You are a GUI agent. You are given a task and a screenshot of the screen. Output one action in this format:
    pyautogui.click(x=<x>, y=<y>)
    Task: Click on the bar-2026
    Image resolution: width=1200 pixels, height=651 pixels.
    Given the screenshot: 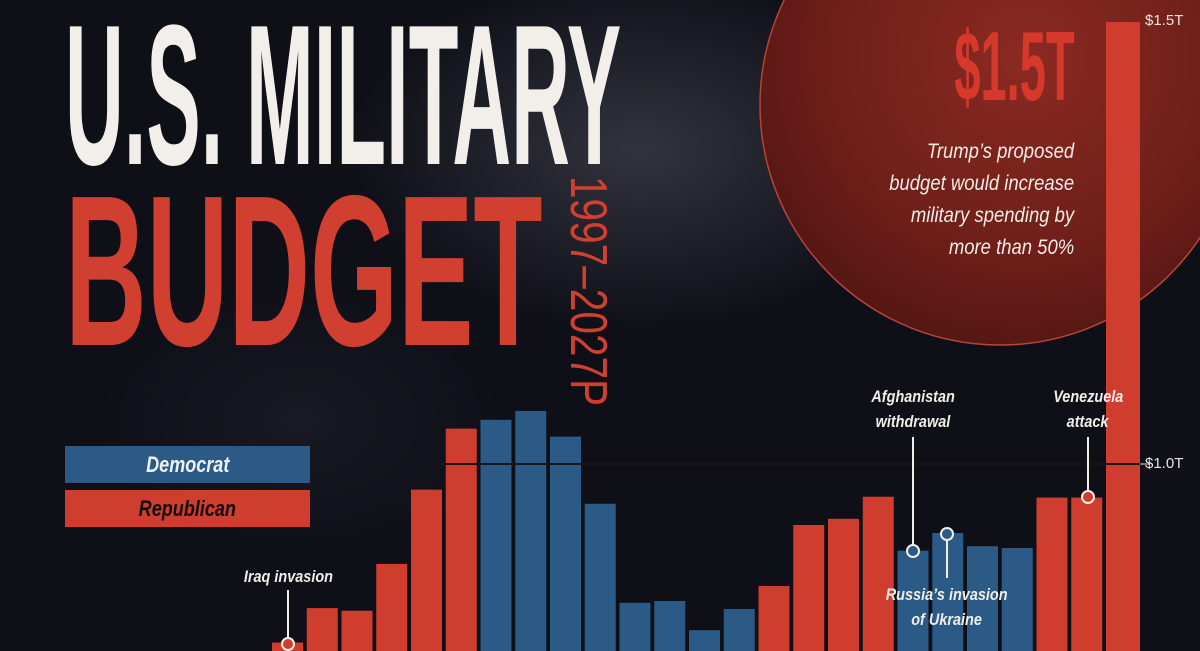 What is the action you would take?
    pyautogui.click(x=1087, y=574)
    